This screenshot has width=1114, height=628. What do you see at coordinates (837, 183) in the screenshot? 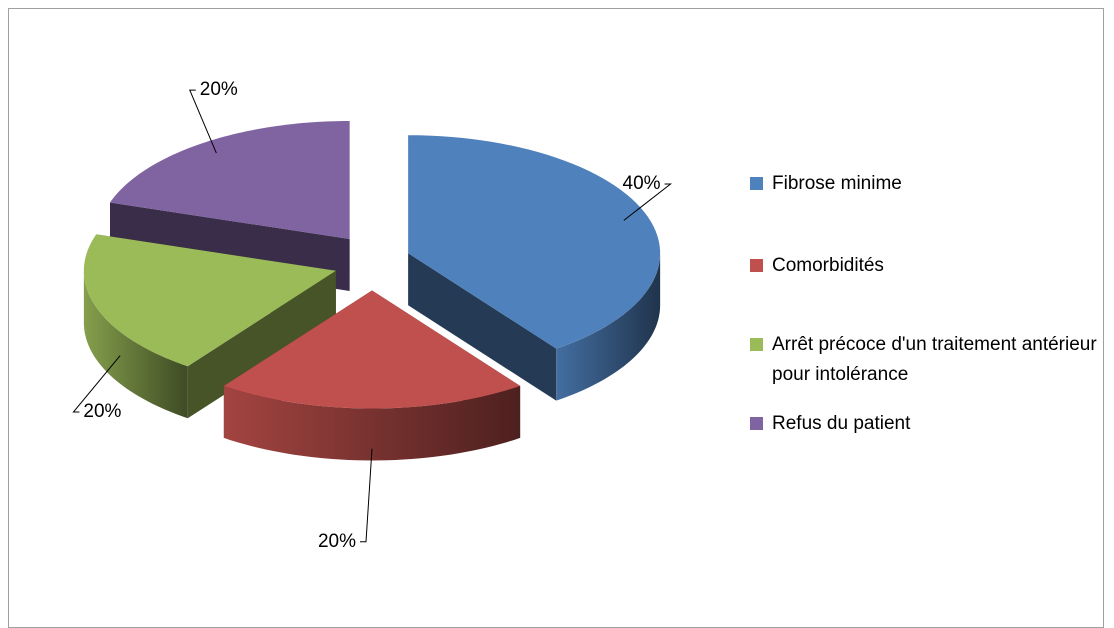
I see `legend-label: Fibrose minime` at bounding box center [837, 183].